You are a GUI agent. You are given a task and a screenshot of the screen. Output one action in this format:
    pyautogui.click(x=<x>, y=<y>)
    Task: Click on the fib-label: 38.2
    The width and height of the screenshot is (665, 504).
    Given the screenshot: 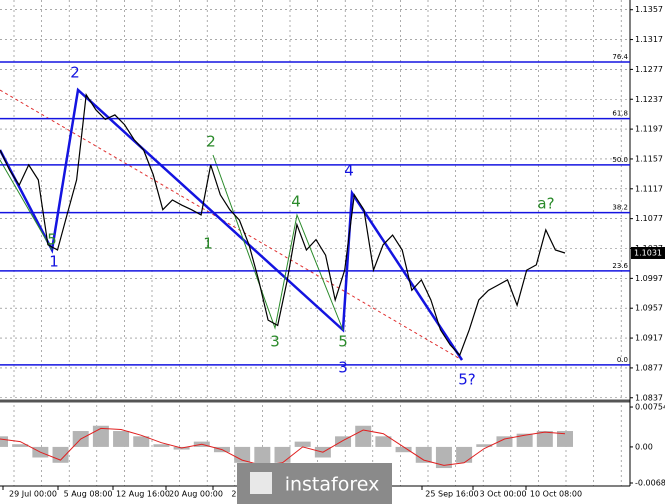 What is the action you would take?
    pyautogui.click(x=620, y=208)
    